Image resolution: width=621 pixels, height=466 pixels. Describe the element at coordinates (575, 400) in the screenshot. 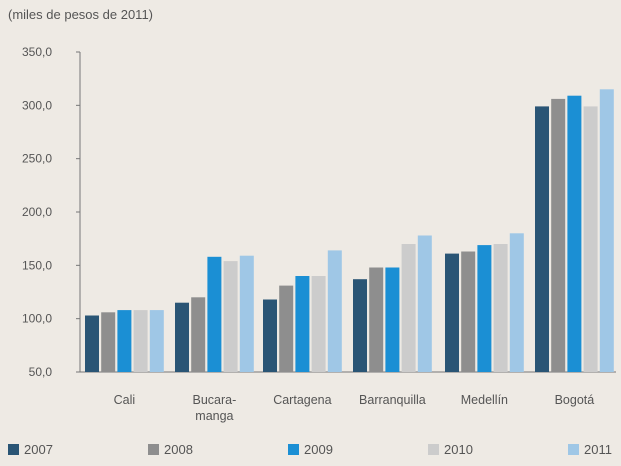

I see `category-label: Bogotá` at that location.